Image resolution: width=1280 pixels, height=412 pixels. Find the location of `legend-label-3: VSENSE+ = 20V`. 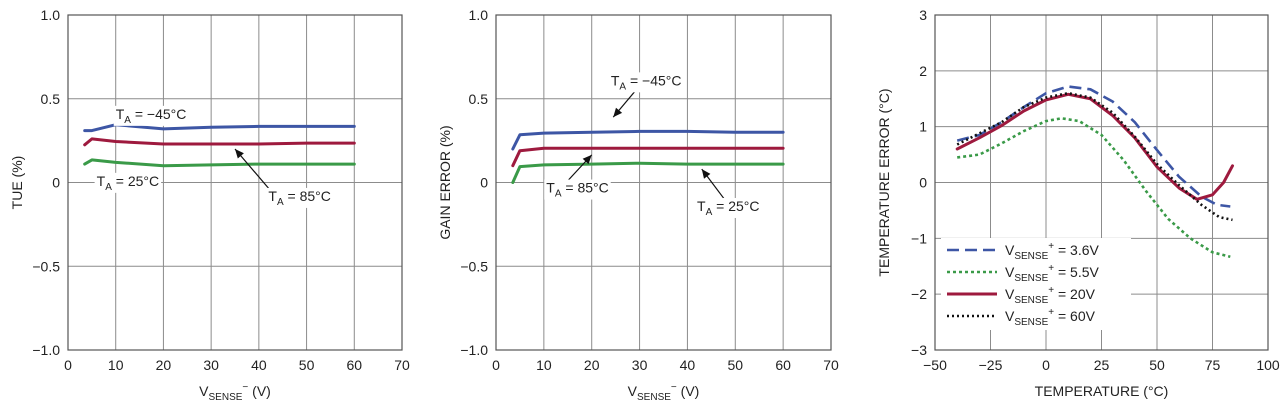

legend-label-3: VSENSE+ = 20V is located at coordinates (1050, 295).